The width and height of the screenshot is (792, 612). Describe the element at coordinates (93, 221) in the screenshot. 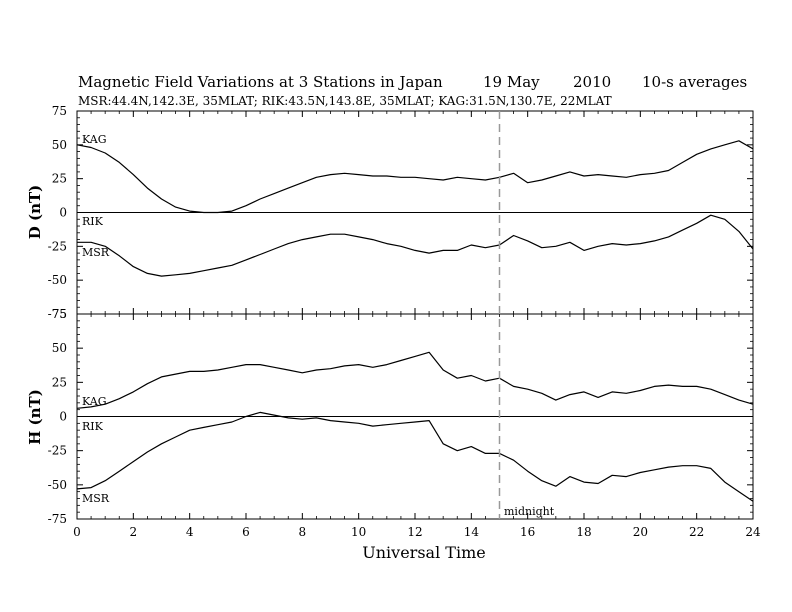

I see `d-label-rik: RIK` at that location.